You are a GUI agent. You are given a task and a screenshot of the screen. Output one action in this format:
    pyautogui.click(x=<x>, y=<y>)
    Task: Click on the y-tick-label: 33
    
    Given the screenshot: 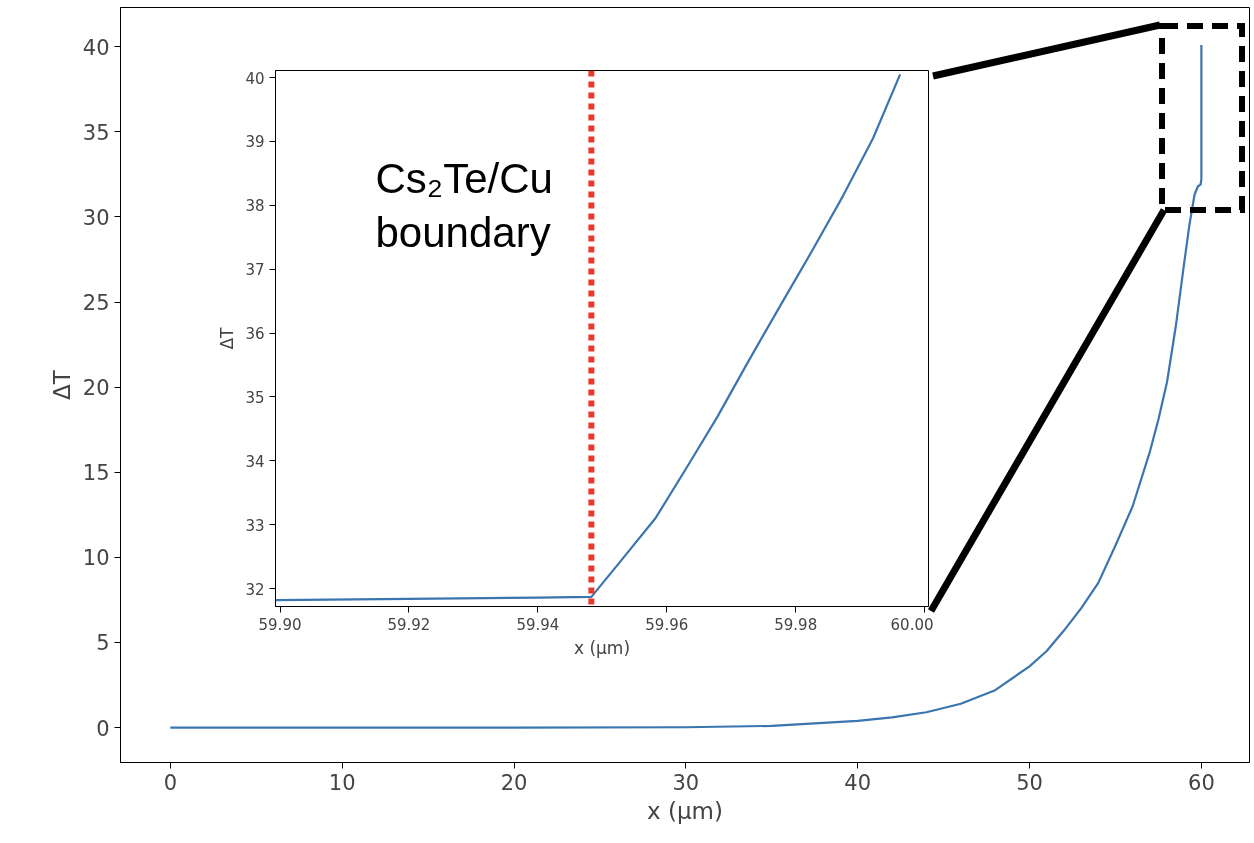 What is the action you would take?
    pyautogui.click(x=255, y=525)
    